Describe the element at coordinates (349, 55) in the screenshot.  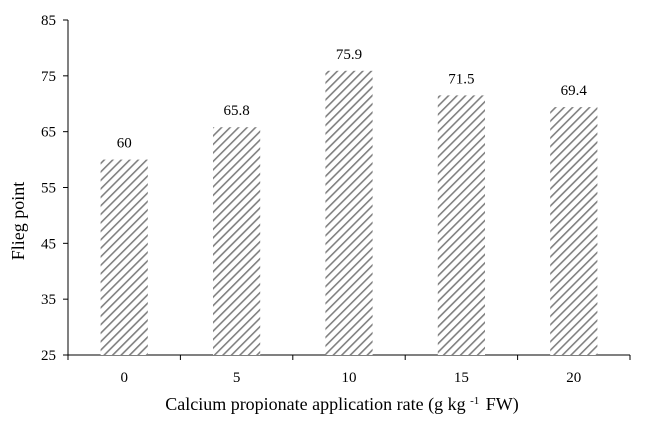
I see `data-label: 75.9` at that location.